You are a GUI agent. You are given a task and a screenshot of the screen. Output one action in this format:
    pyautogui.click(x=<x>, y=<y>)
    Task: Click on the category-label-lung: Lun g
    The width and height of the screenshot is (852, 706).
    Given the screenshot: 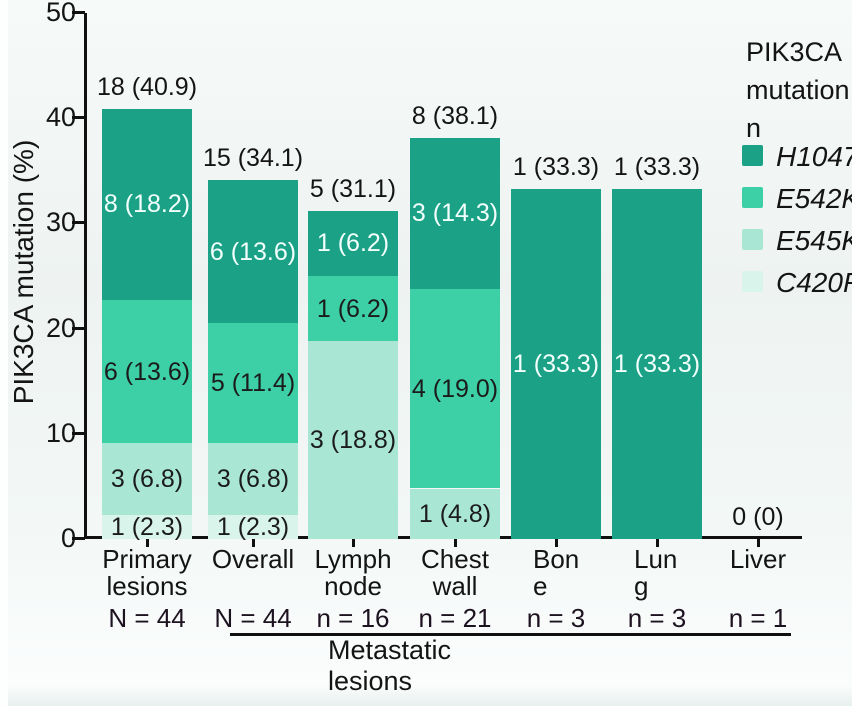 What is the action you would take?
    pyautogui.click(x=664, y=573)
    